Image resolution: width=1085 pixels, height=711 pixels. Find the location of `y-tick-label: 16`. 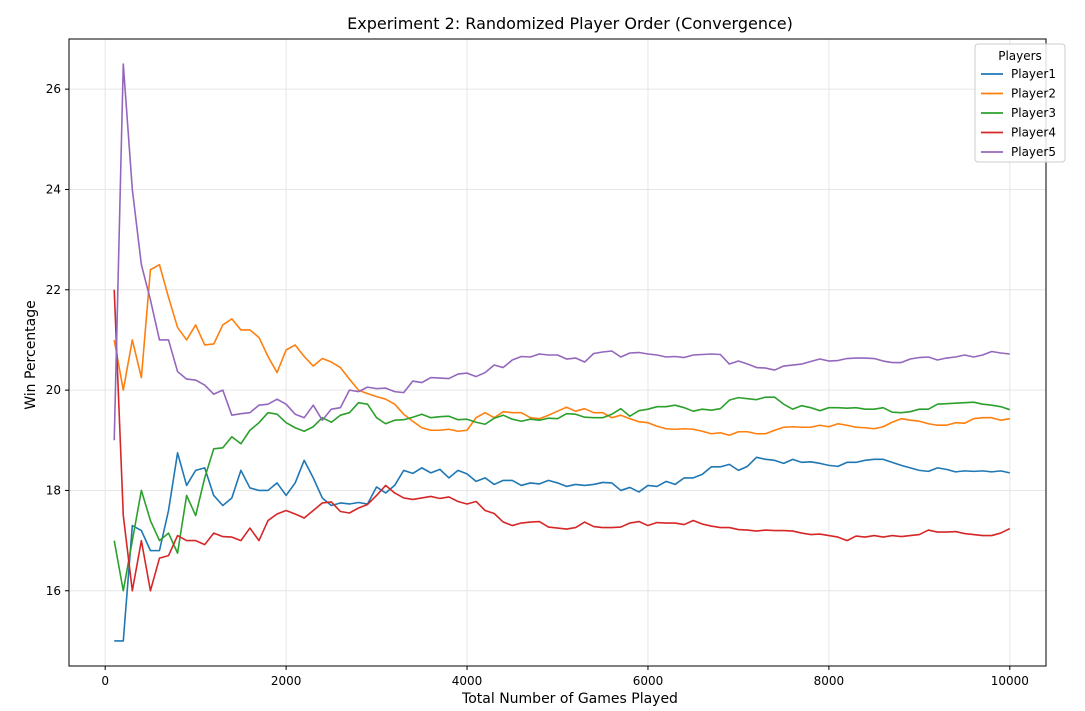

y-tick-label: 16 is located at coordinates (53, 591).